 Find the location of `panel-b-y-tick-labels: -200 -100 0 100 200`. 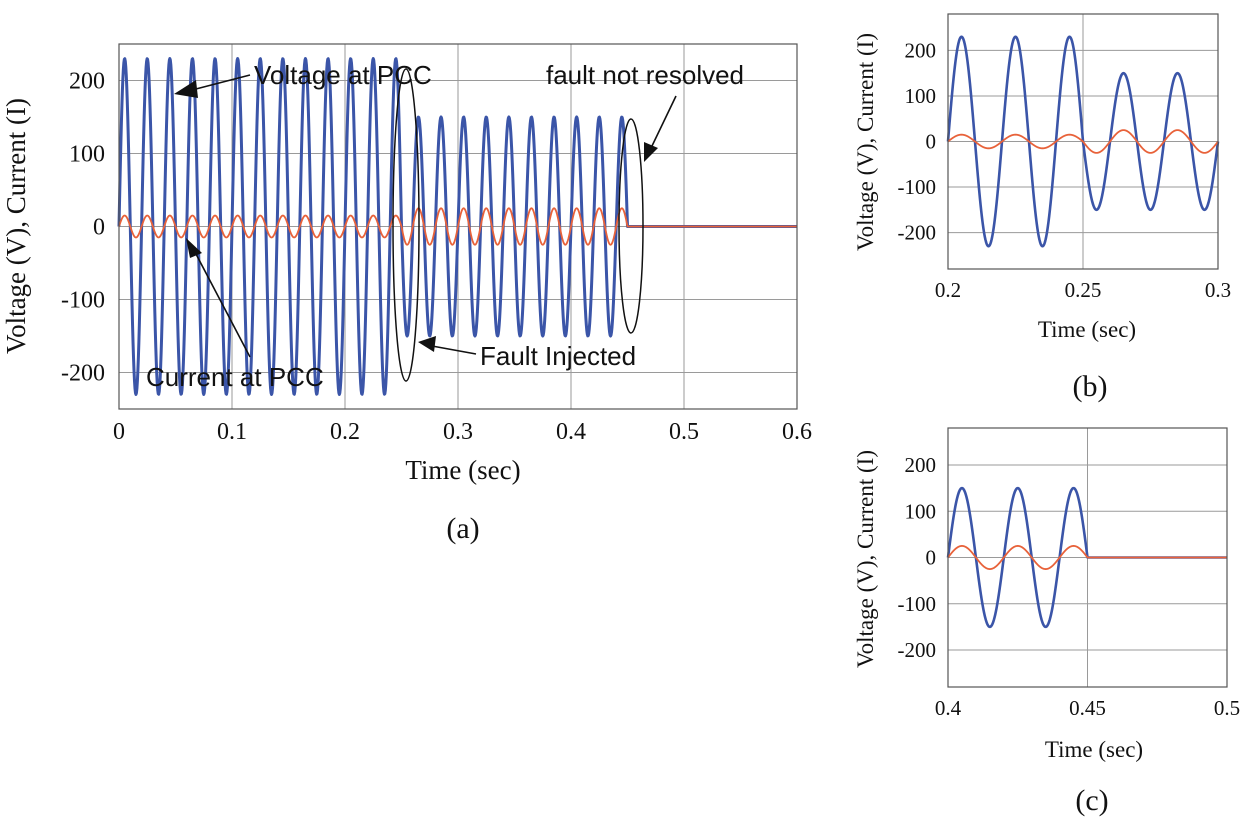

panel-b-y-tick-labels: -200 -100 0 100 200 is located at coordinates (917, 141).